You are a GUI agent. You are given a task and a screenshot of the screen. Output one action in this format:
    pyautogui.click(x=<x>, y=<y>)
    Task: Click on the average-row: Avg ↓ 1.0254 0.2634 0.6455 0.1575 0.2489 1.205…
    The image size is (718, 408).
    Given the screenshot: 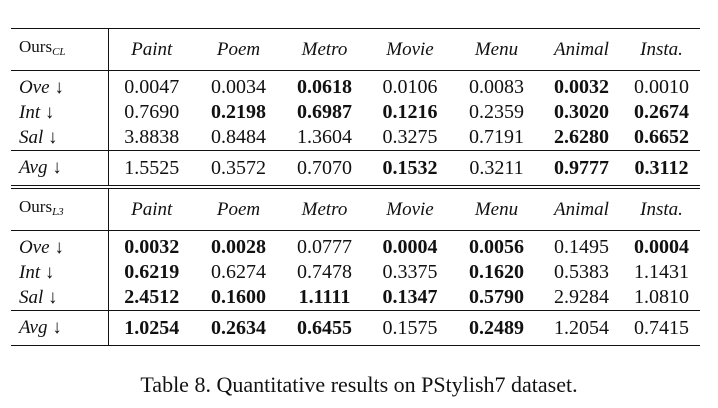 What is the action you would take?
    pyautogui.click(x=355, y=328)
    